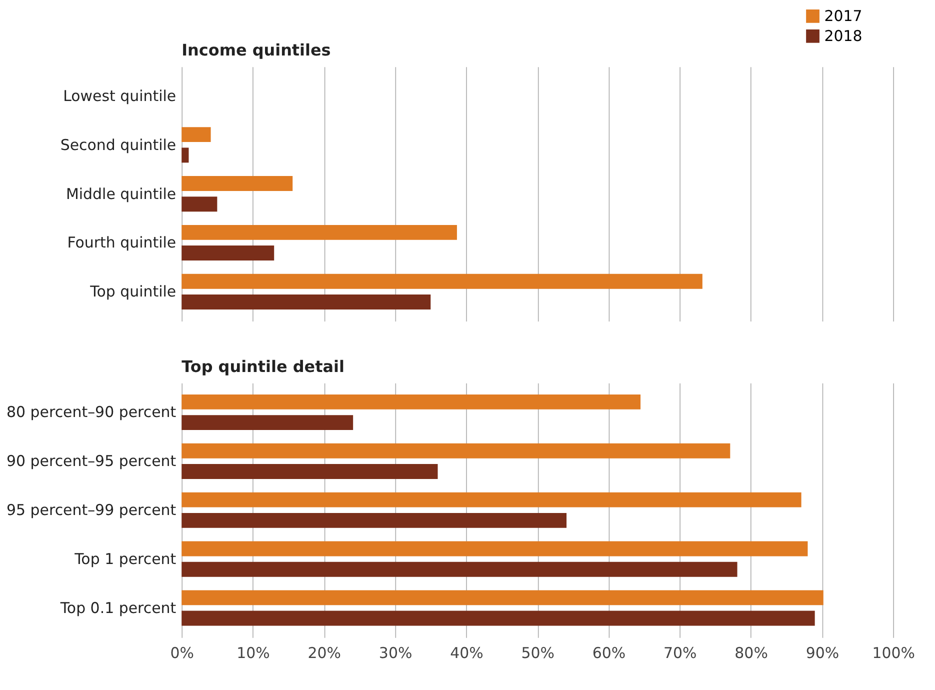 The width and height of the screenshot is (935, 690). Describe the element at coordinates (119, 95) in the screenshot. I see `y-tick-label: Lowest quintile` at that location.